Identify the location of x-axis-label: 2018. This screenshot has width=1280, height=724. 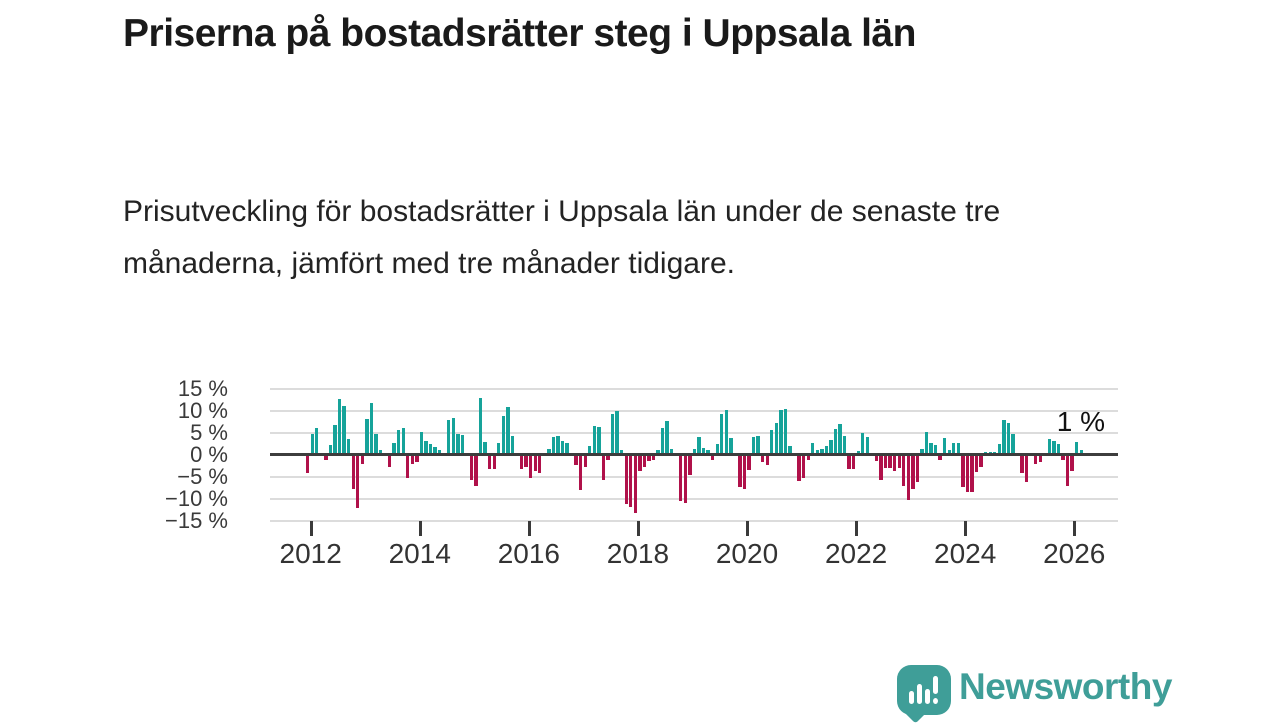
(638, 553).